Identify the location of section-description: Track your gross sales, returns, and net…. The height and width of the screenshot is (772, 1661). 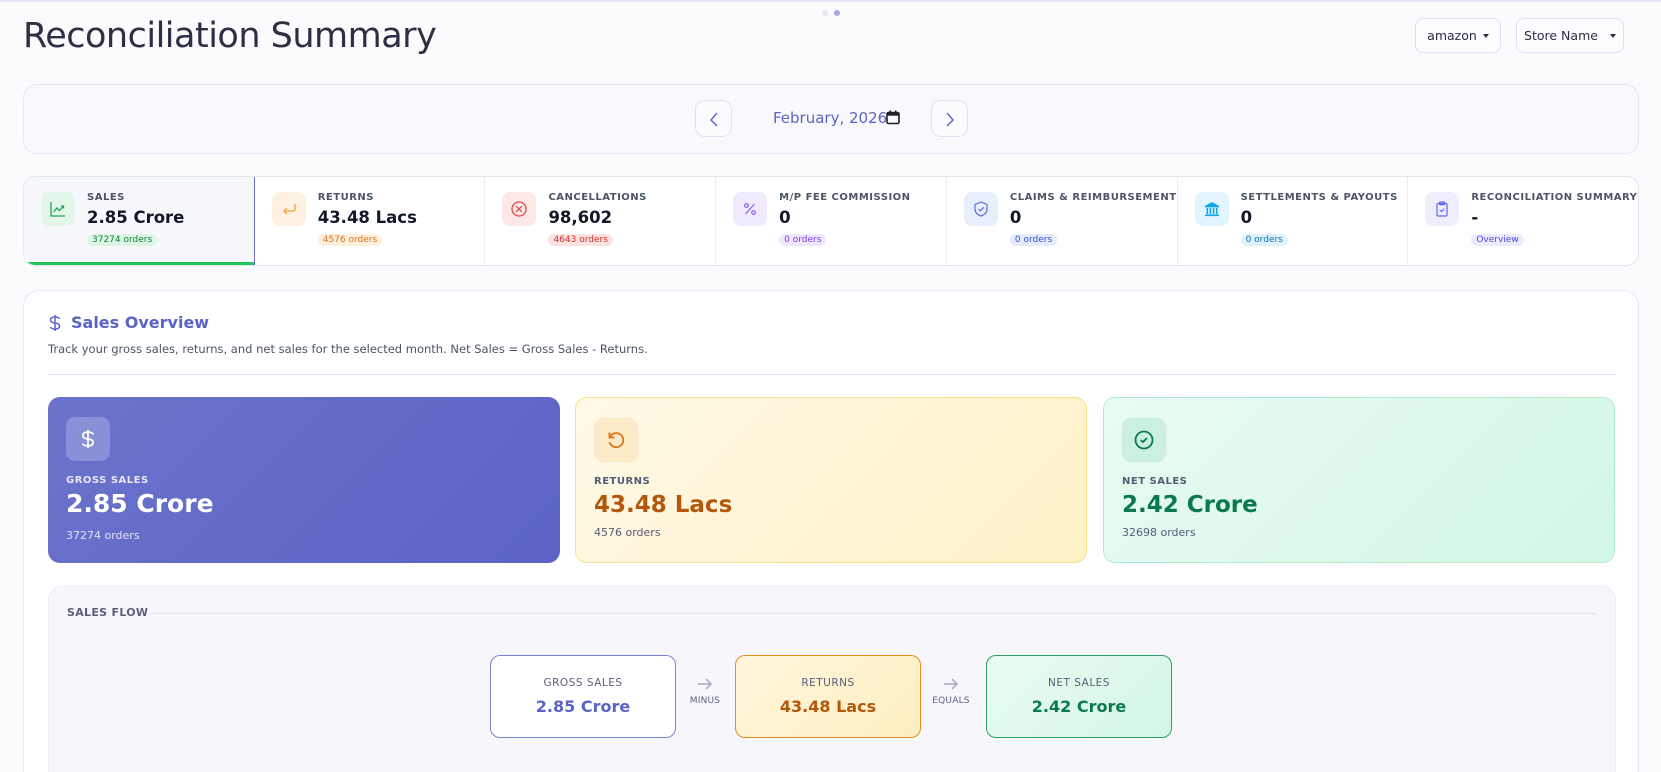
(348, 349).